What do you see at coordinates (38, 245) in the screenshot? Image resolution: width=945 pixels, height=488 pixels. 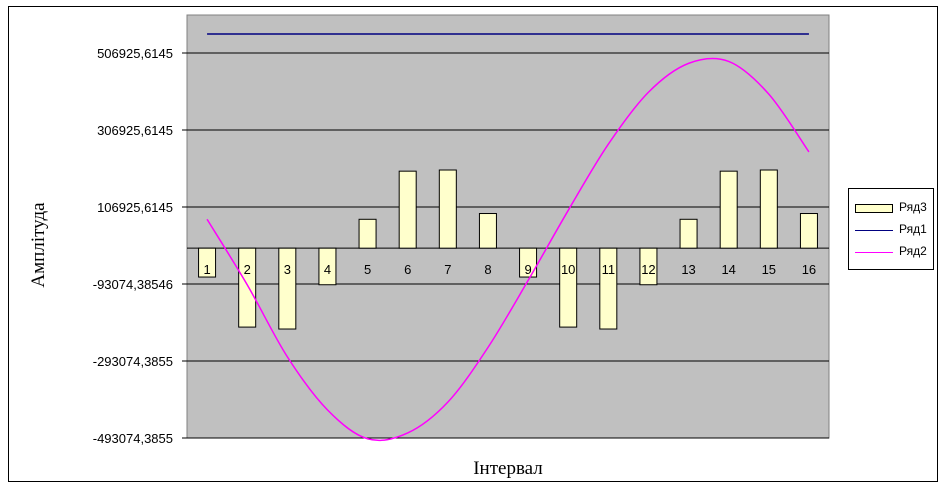 I see `y-axis-title: Амплітуда` at bounding box center [38, 245].